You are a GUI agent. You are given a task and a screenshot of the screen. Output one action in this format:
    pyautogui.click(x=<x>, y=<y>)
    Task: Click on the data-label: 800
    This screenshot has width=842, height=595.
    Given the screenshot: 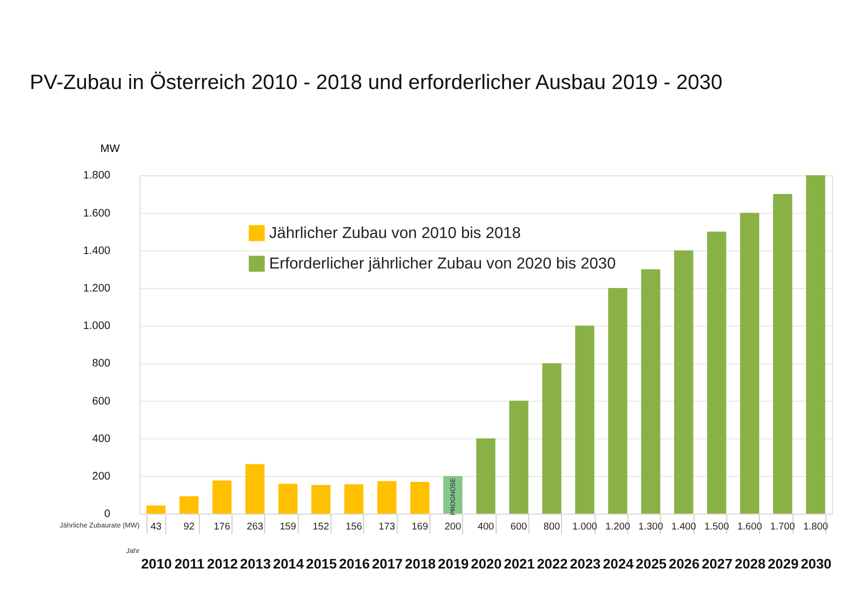 What is the action you would take?
    pyautogui.click(x=552, y=526)
    